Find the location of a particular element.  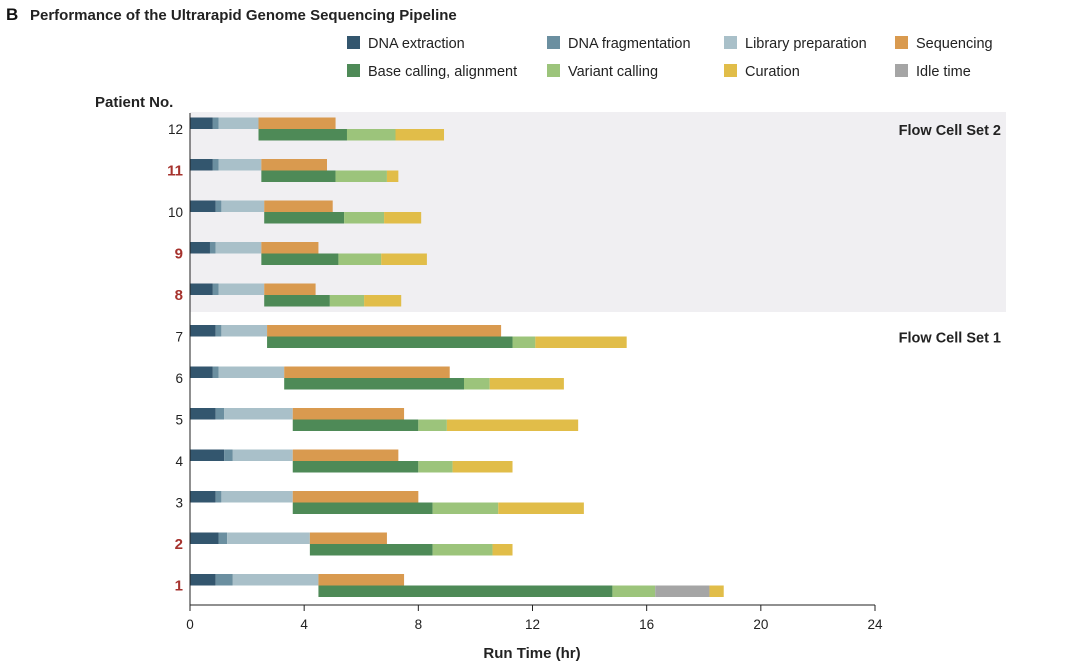

bar-p9-base_calling is located at coordinates (300, 259).